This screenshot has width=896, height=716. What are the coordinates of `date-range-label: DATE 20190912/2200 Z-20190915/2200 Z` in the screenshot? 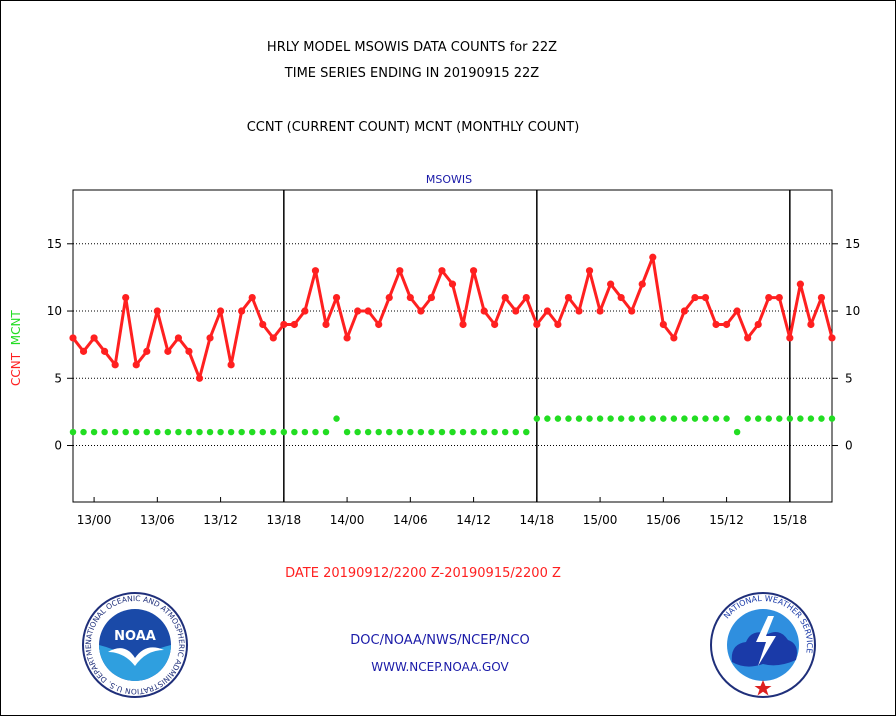 It's located at (423, 573).